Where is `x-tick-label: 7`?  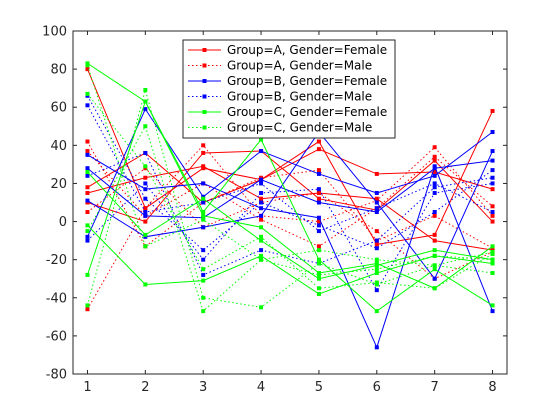
x-tick-label: 7 is located at coordinates (435, 387).